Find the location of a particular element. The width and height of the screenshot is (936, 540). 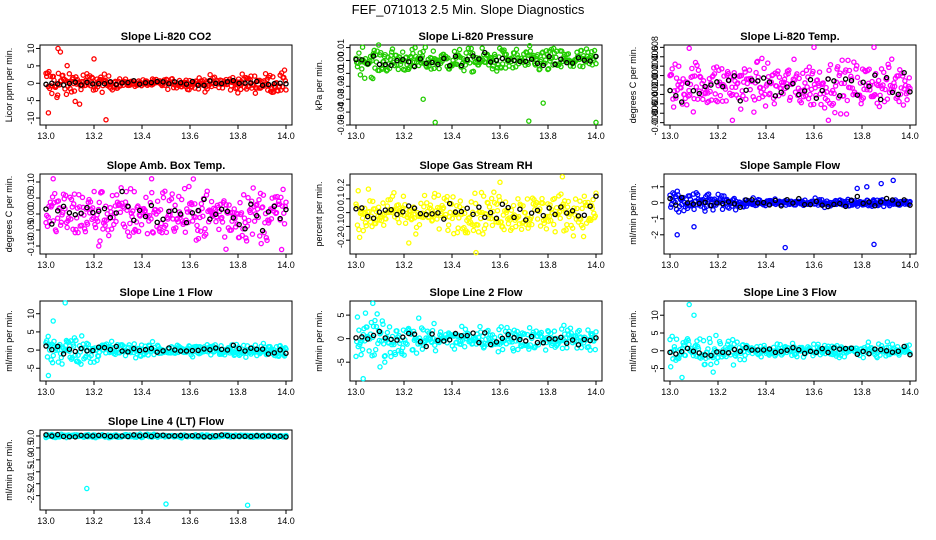

y-axis-label: degrees C per min. is located at coordinates (633, 85).